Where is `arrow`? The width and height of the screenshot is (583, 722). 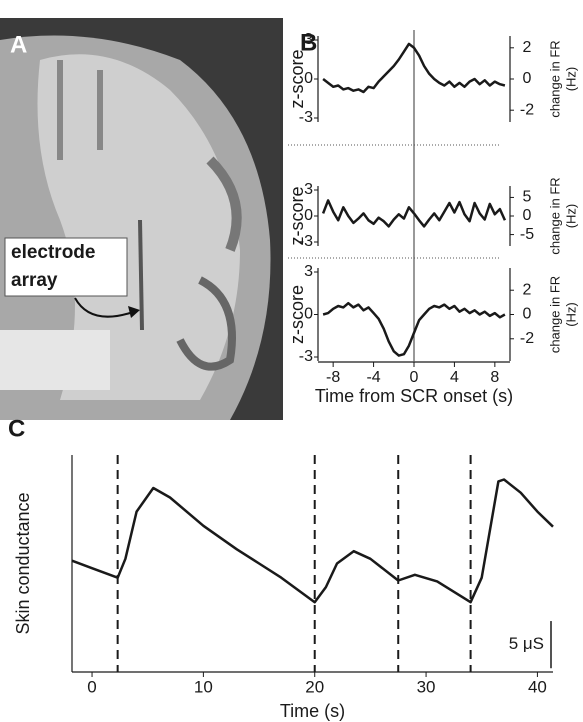
arrow is located at coordinates (102, 307).